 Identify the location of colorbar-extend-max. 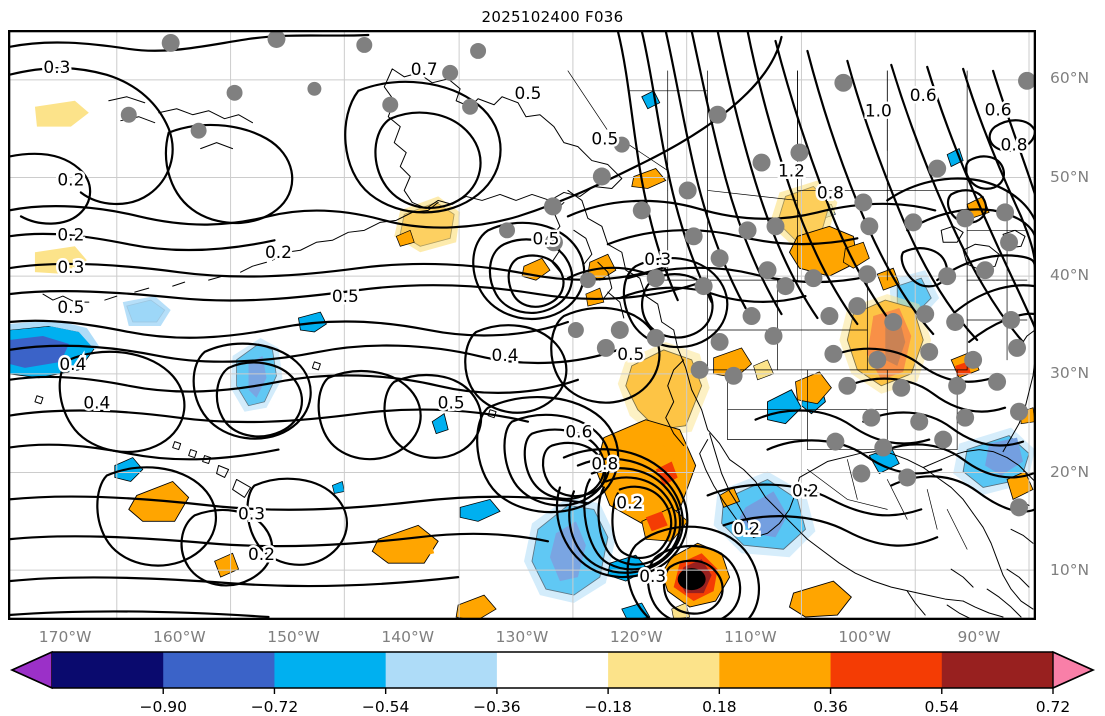
(1073, 670).